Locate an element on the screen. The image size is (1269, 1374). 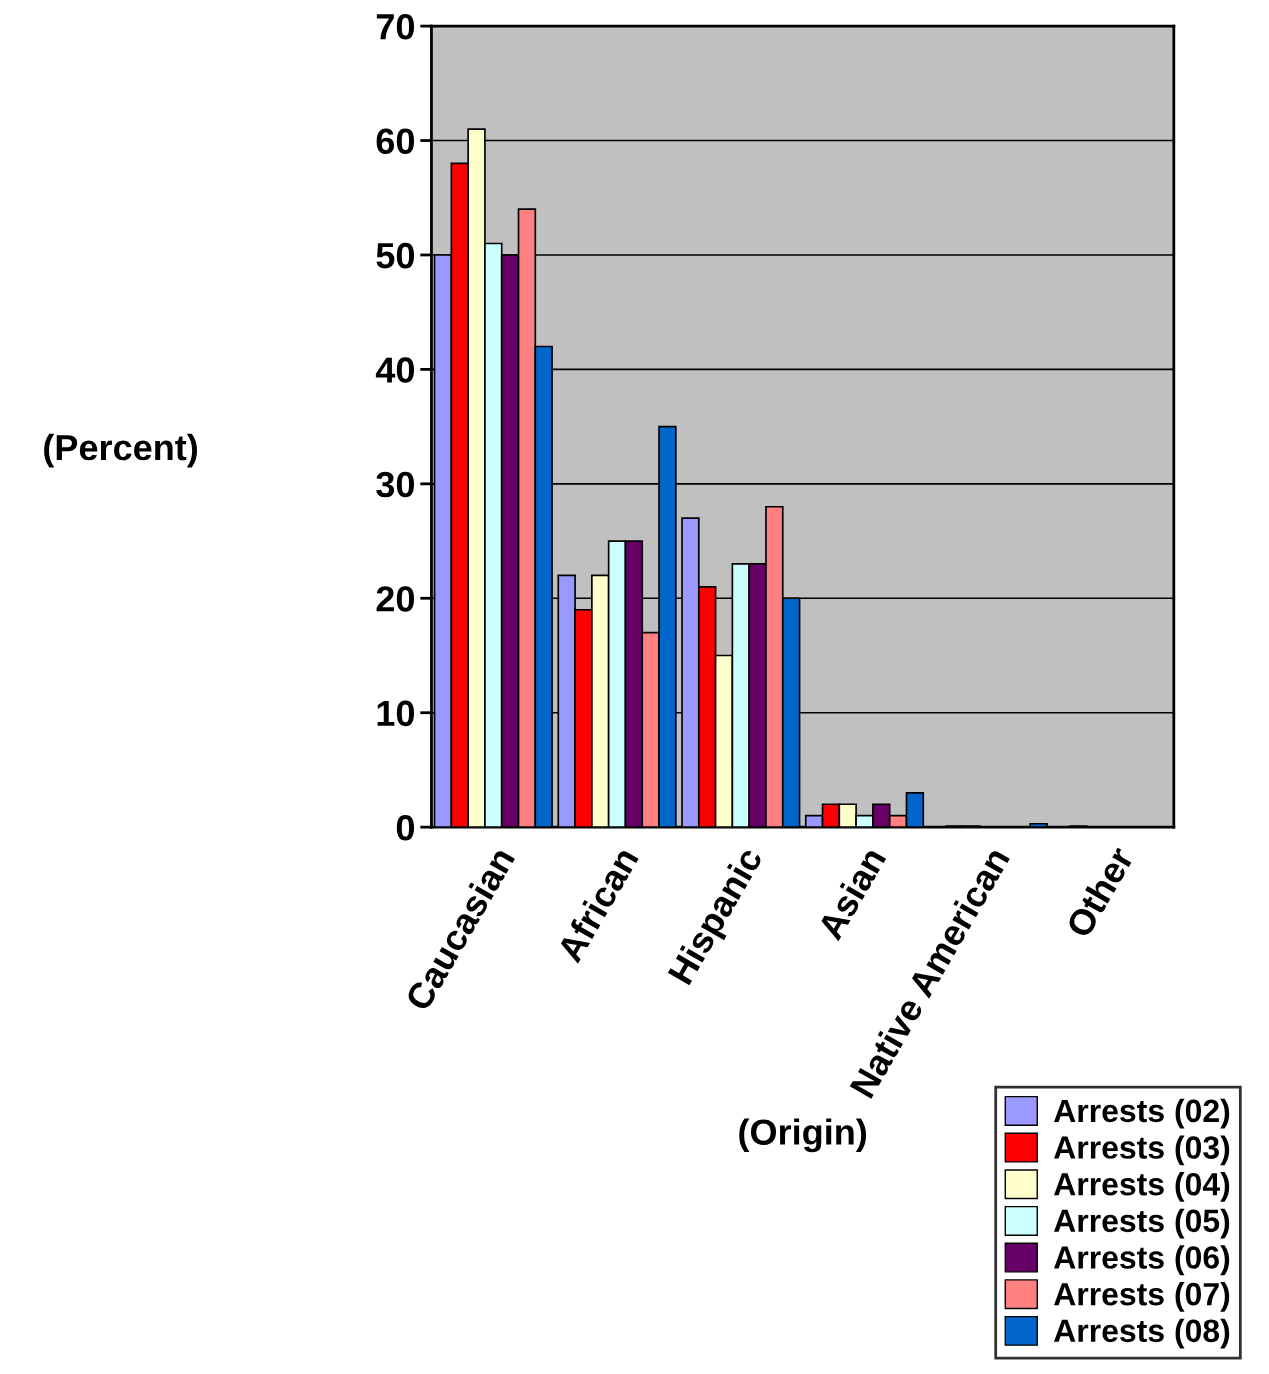
y-tick-label: 0 is located at coordinates (405, 828).